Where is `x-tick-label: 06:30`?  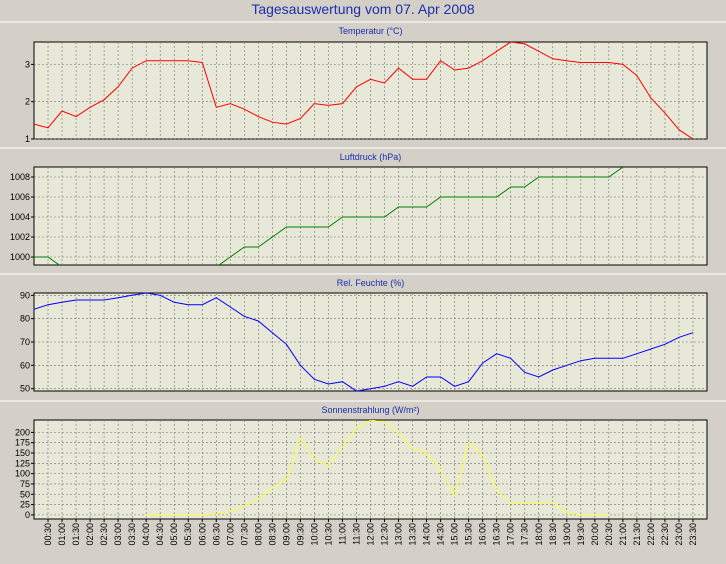
x-tick-label: 06:30 is located at coordinates (216, 534).